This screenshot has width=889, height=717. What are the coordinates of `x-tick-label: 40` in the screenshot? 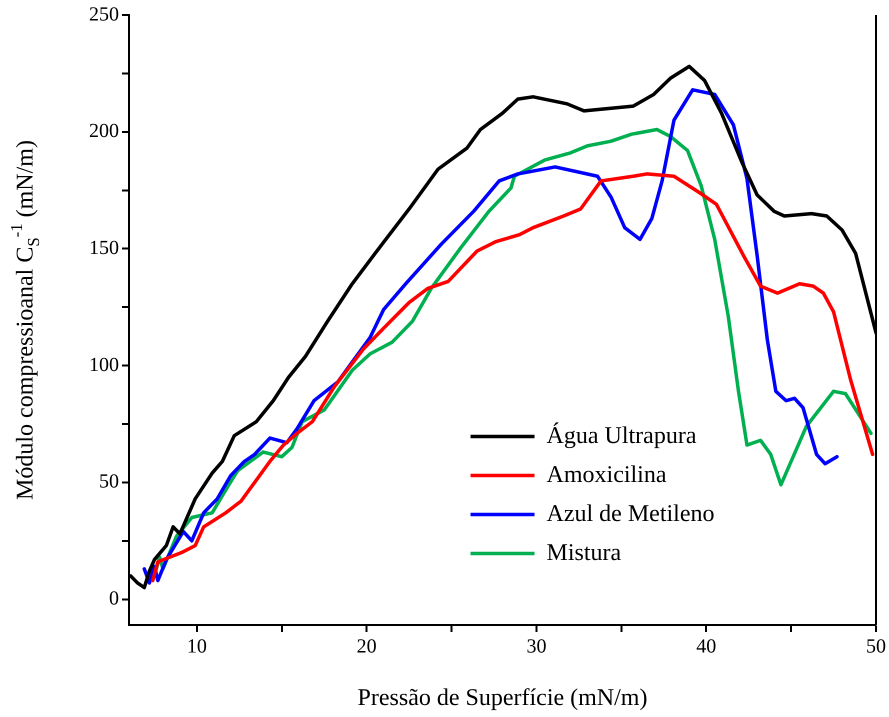 It's located at (706, 646).